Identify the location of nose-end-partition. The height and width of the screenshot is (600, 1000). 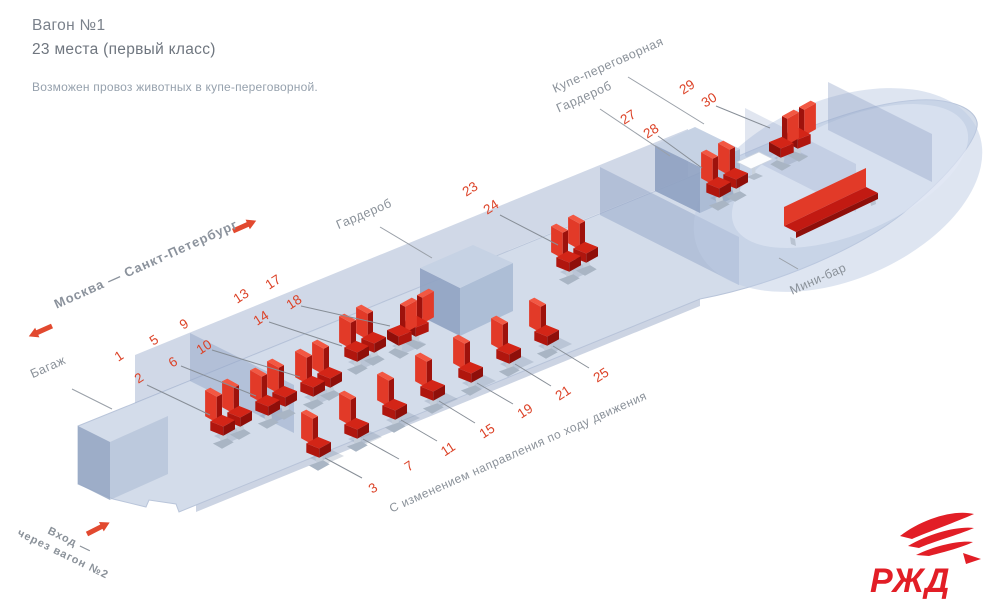
(880, 132).